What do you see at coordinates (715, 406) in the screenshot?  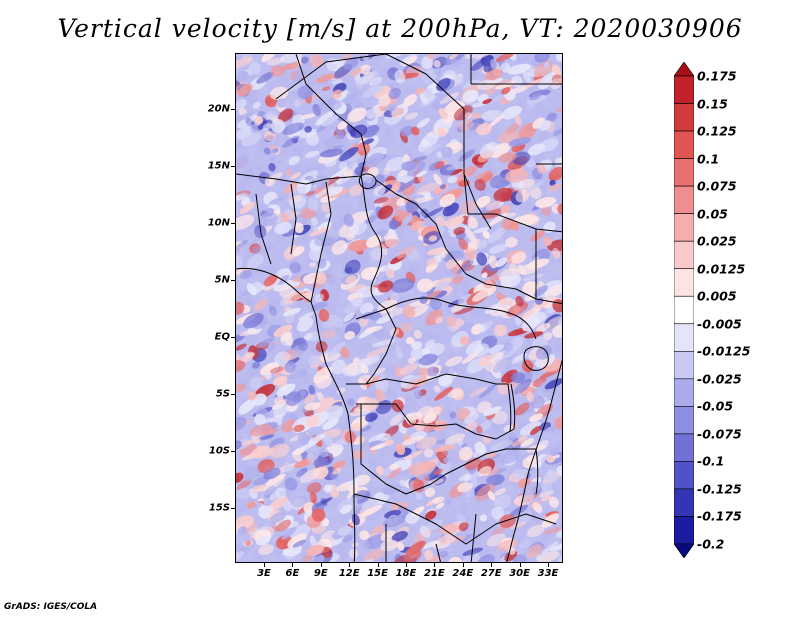 I see `colorbar-label: -0.05` at bounding box center [715, 406].